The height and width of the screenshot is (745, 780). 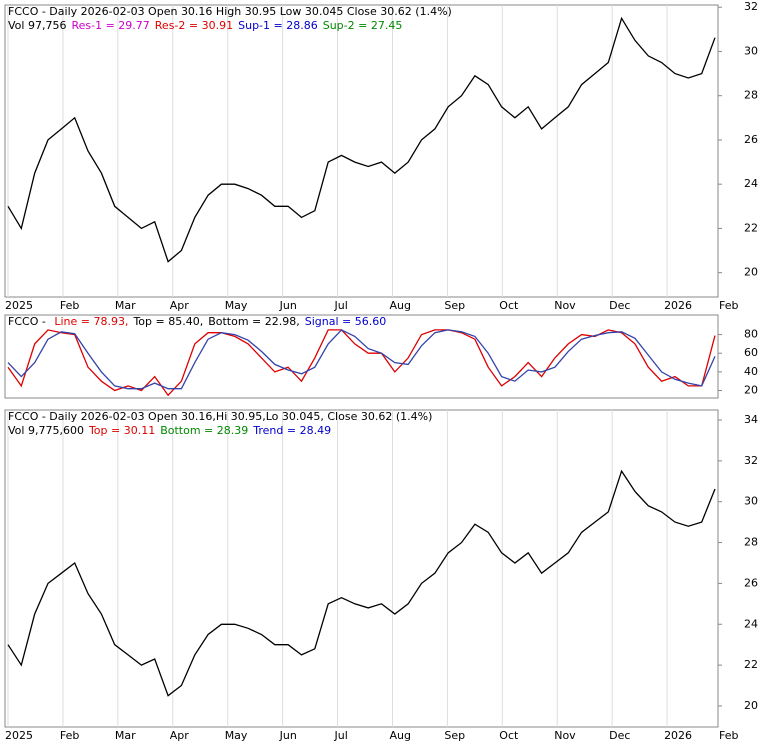 I want to click on annotation: Top = 30.11, so click(x=121, y=430).